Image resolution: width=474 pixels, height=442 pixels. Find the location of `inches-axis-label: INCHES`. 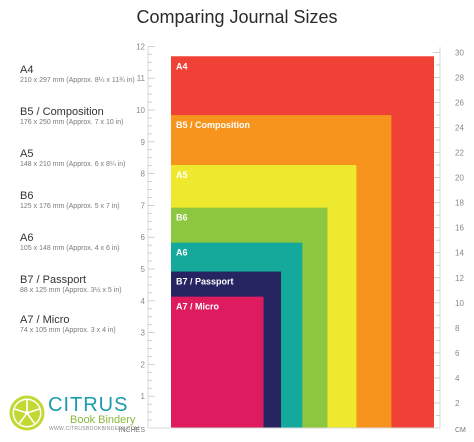

inches-axis-label: INCHES is located at coordinates (132, 430).